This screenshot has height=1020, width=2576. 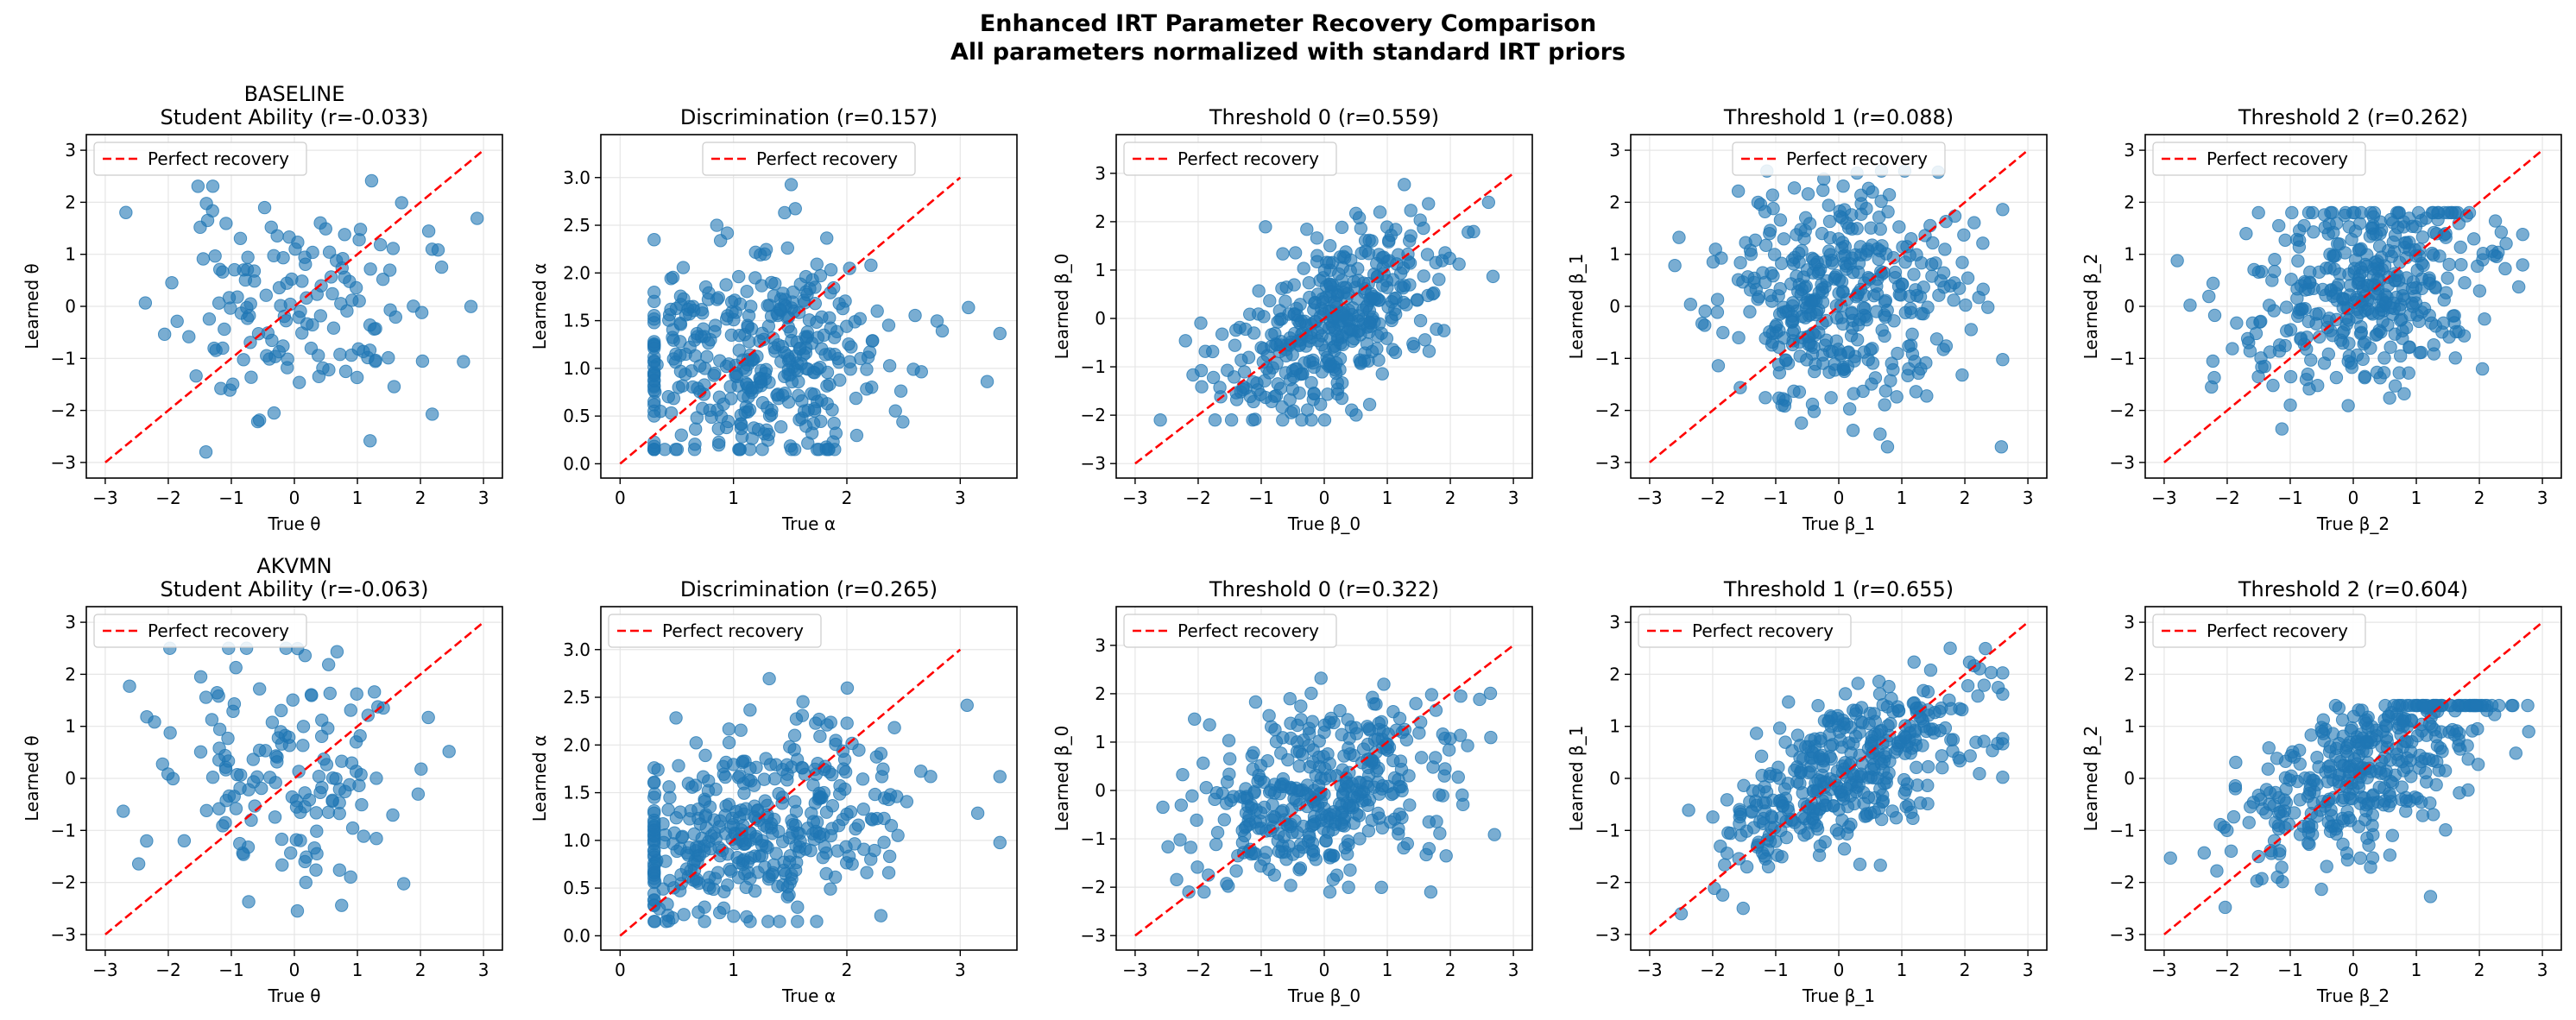 What do you see at coordinates (2226, 970) in the screenshot?
I see `panel-akvmn-5-xtick-label: −2` at bounding box center [2226, 970].